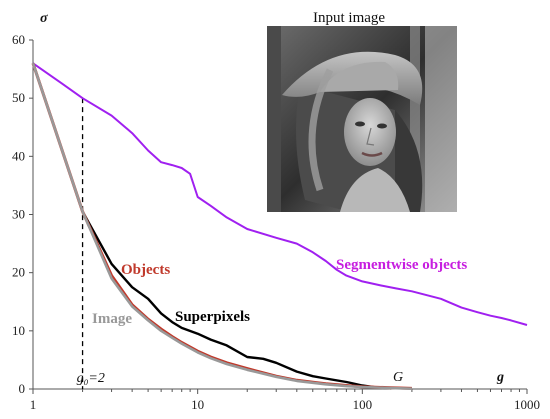 Image resolution: width=550 pixels, height=419 pixels. What do you see at coordinates (18, 39) in the screenshot?
I see `y-tick-label: 60` at bounding box center [18, 39].